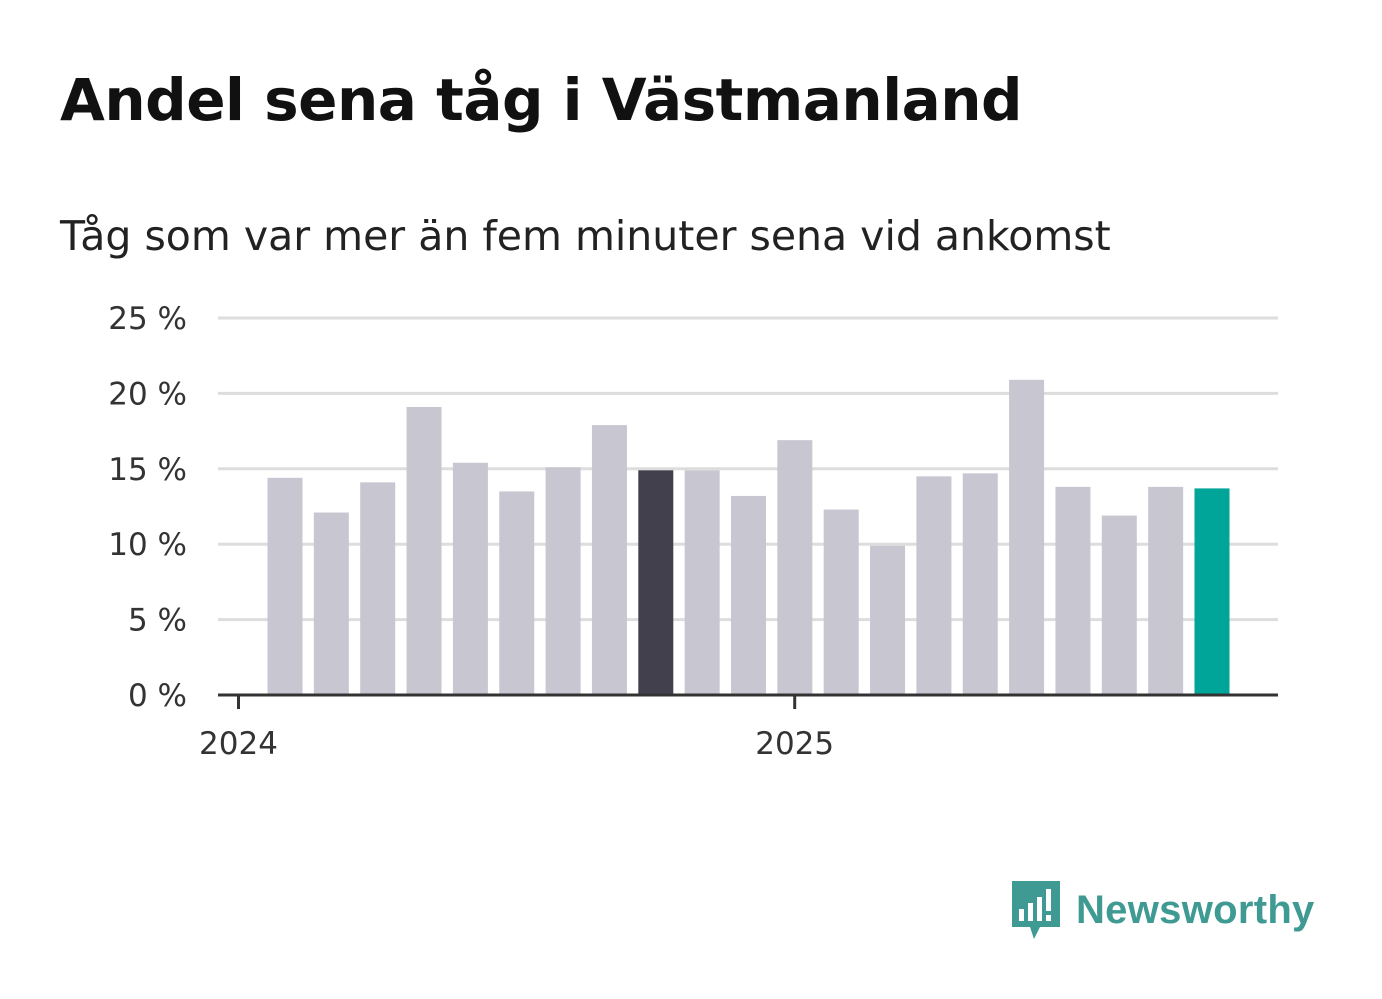  Describe the element at coordinates (147, 470) in the screenshot. I see `y-tick-label: 15 %` at that location.